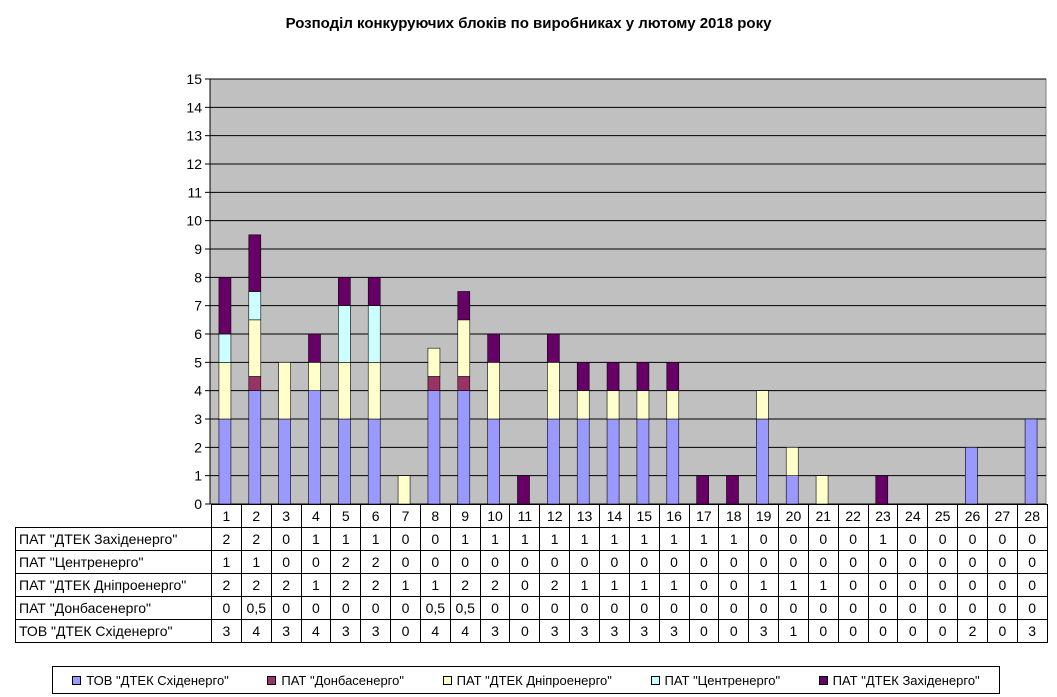 This screenshot has width=1057, height=697. Describe the element at coordinates (1032, 516) in the screenshot. I see `x-tick-label: 28` at that location.